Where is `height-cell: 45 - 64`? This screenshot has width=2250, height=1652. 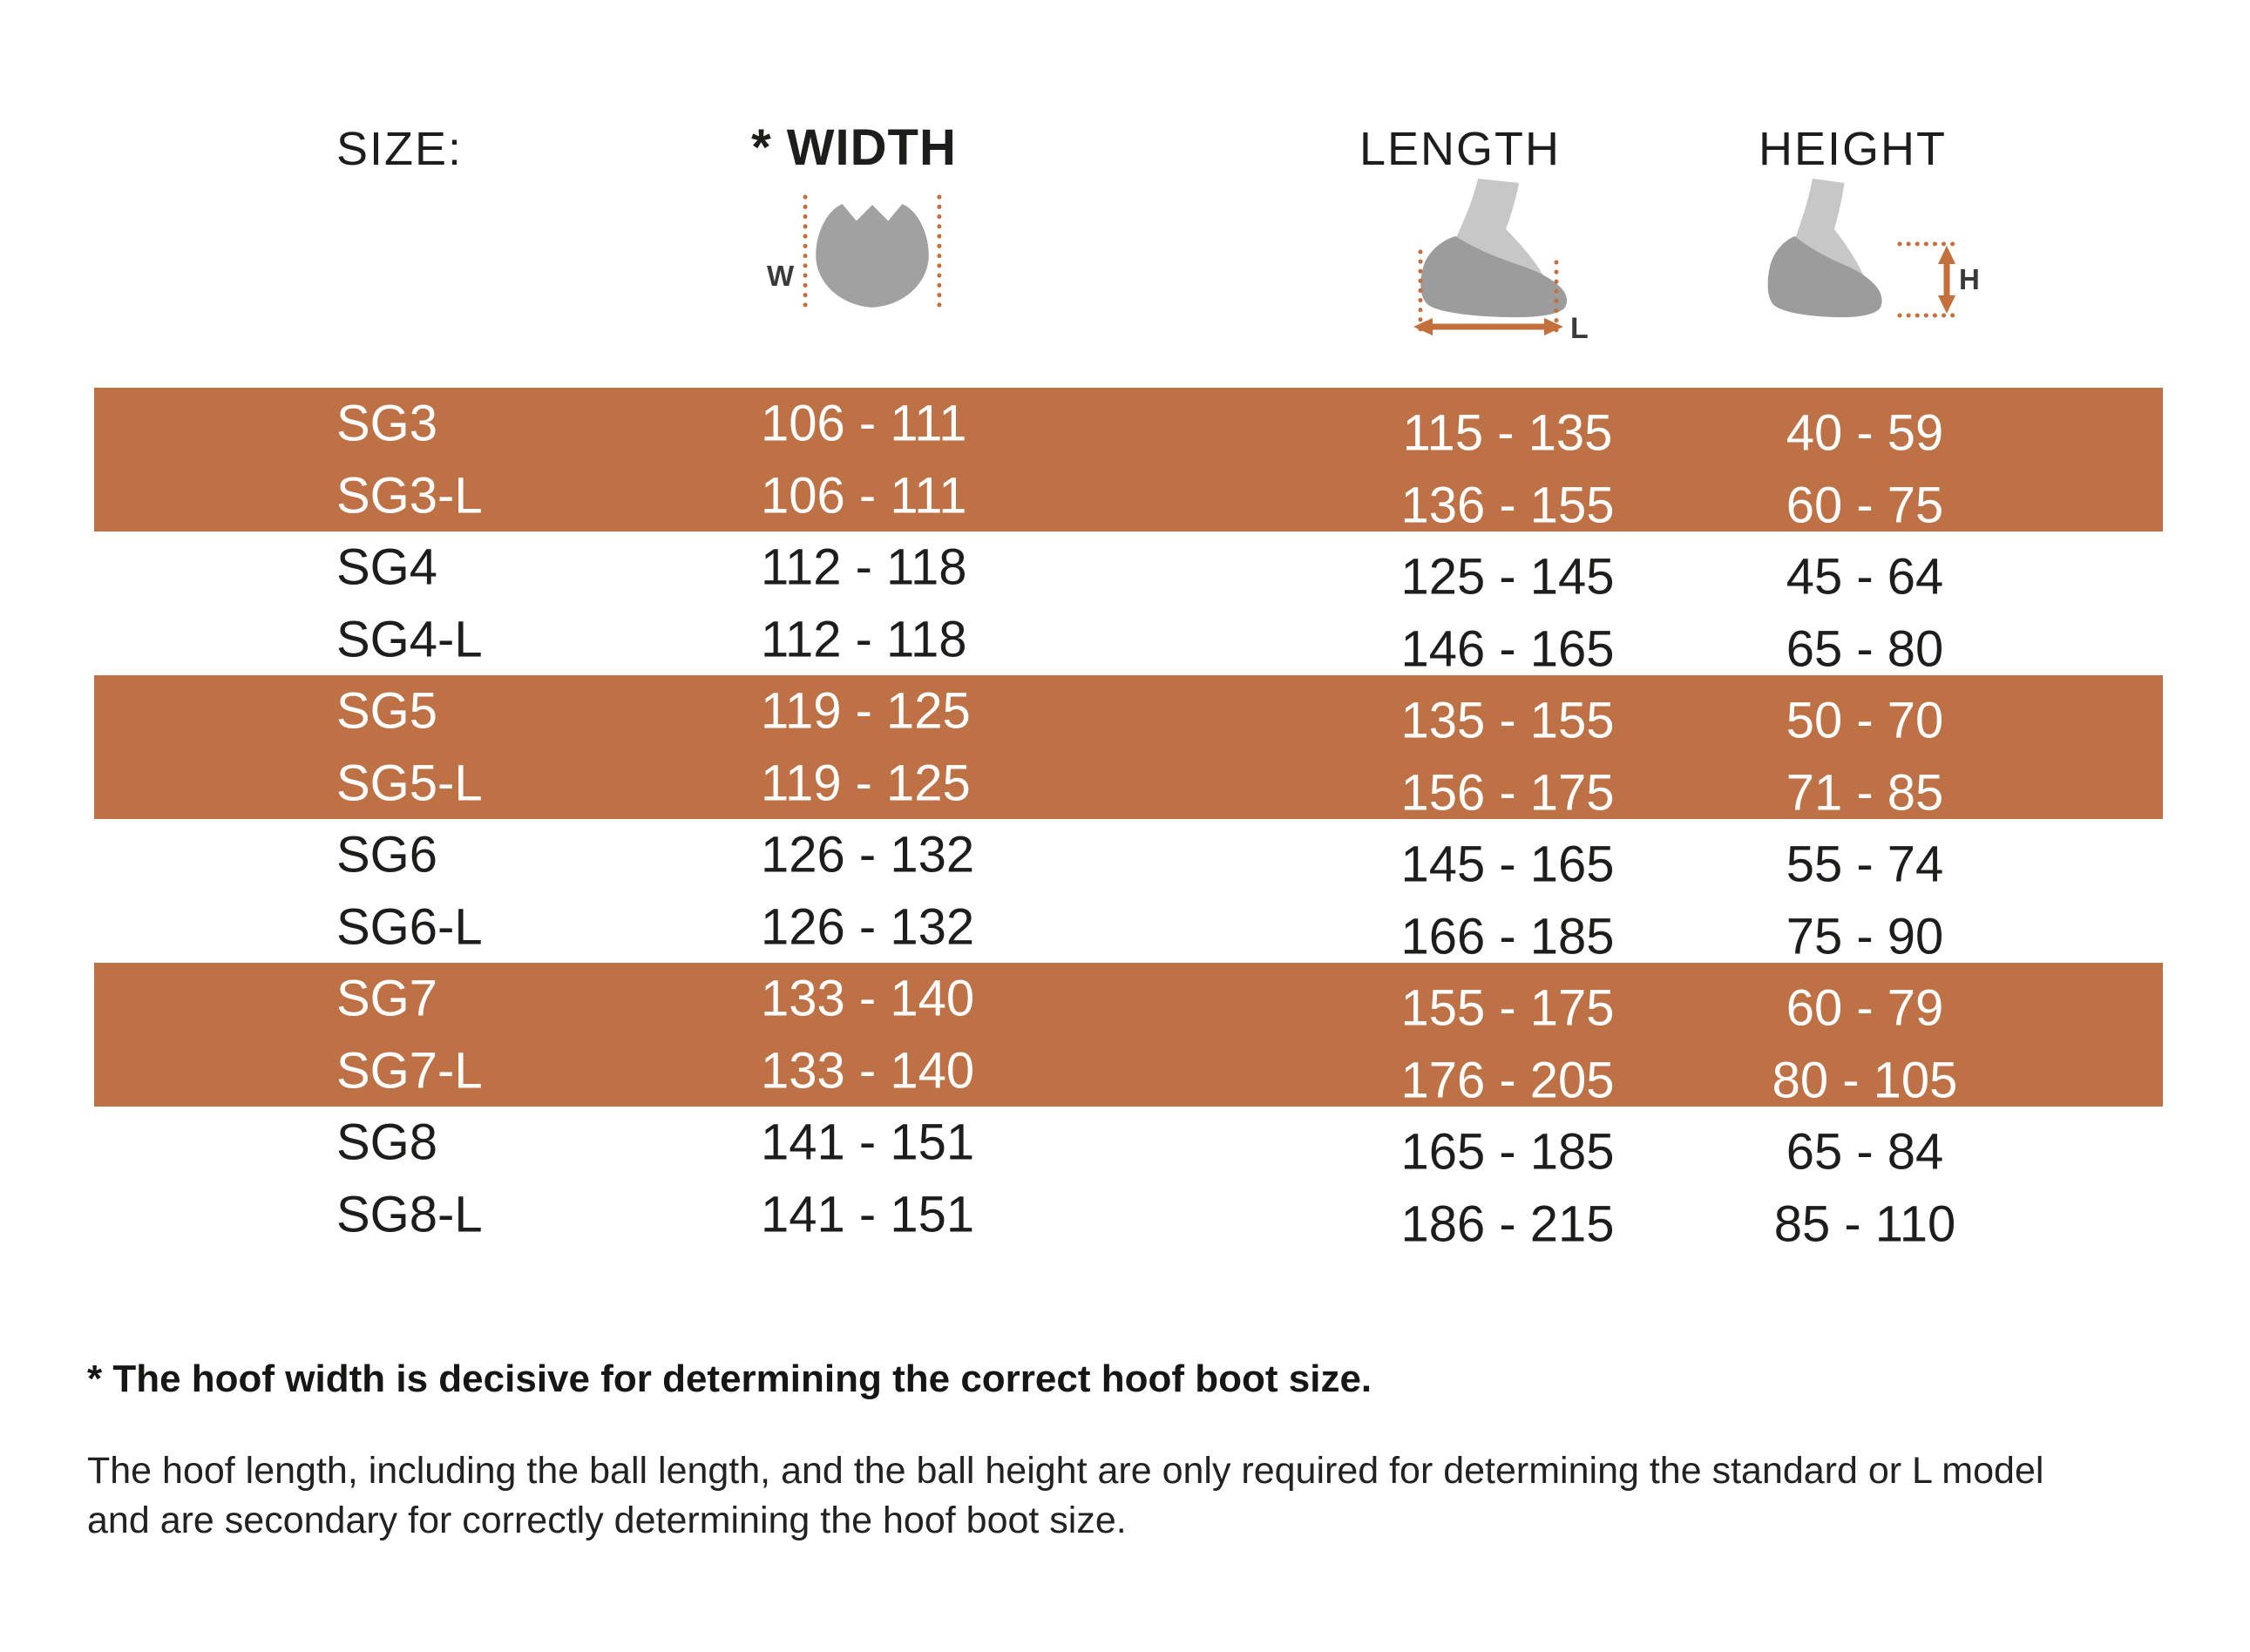 height-cell: 45 - 64 is located at coordinates (1865, 577).